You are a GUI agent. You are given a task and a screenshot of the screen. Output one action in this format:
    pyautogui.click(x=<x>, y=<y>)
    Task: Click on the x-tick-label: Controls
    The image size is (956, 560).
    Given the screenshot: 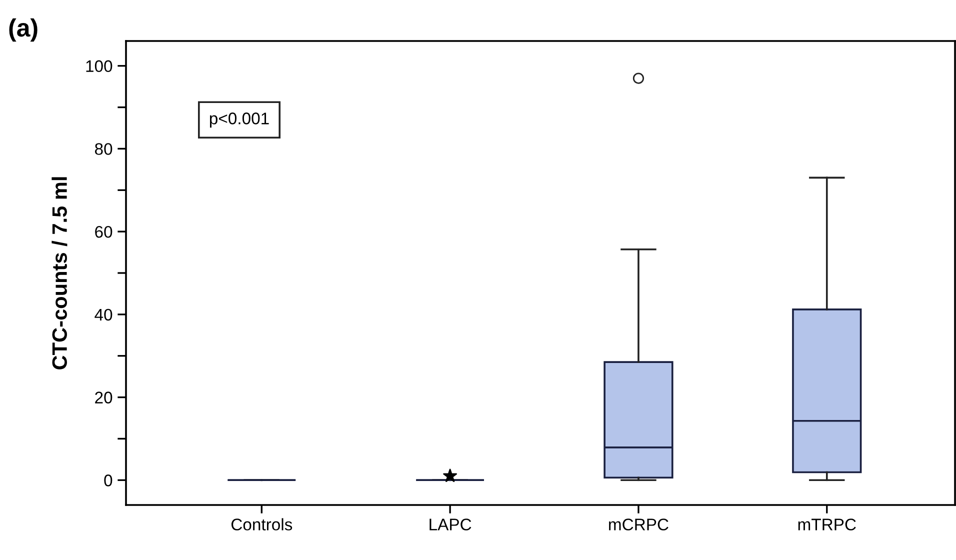 What is the action you would take?
    pyautogui.click(x=261, y=524)
    